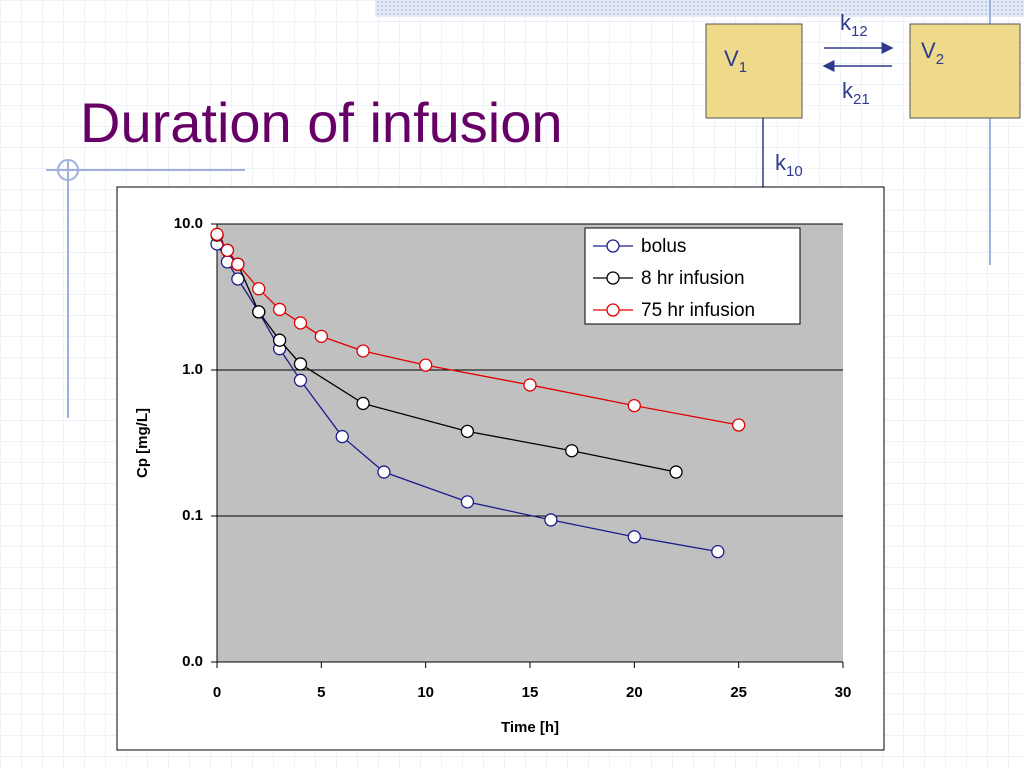  I want to click on x-tick-label: 15, so click(530, 692).